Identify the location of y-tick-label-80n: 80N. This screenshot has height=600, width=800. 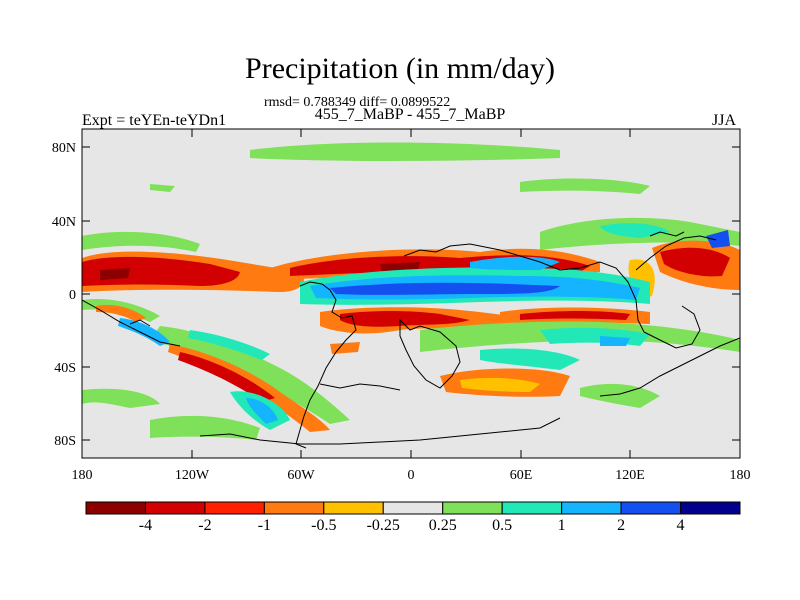
(64, 148).